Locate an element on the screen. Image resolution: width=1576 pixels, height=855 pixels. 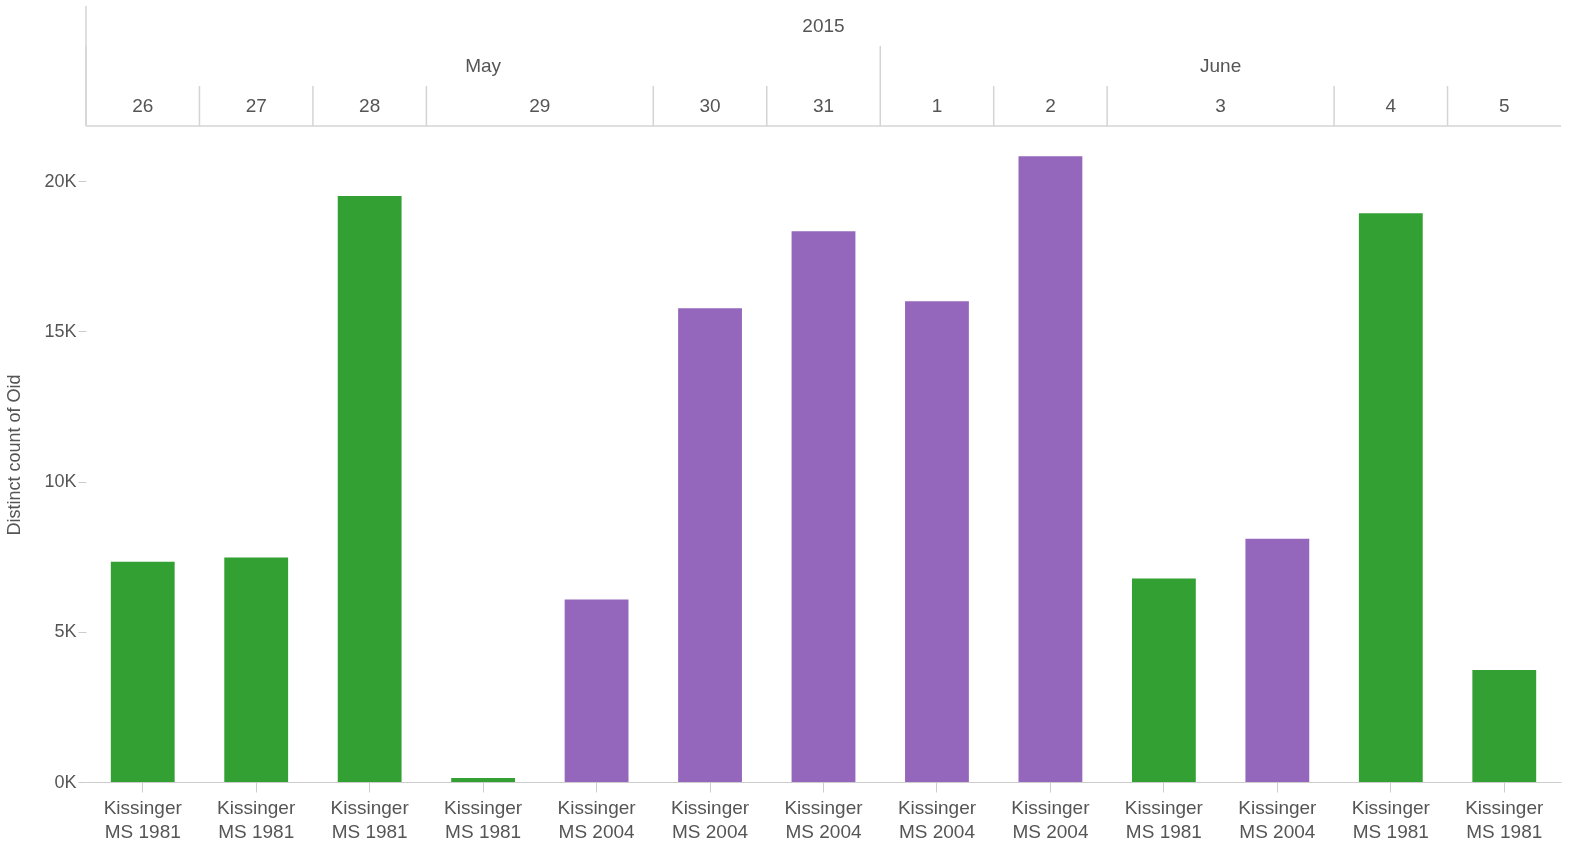
y-axis-title: Distinct count of Oid is located at coordinates (14, 455).